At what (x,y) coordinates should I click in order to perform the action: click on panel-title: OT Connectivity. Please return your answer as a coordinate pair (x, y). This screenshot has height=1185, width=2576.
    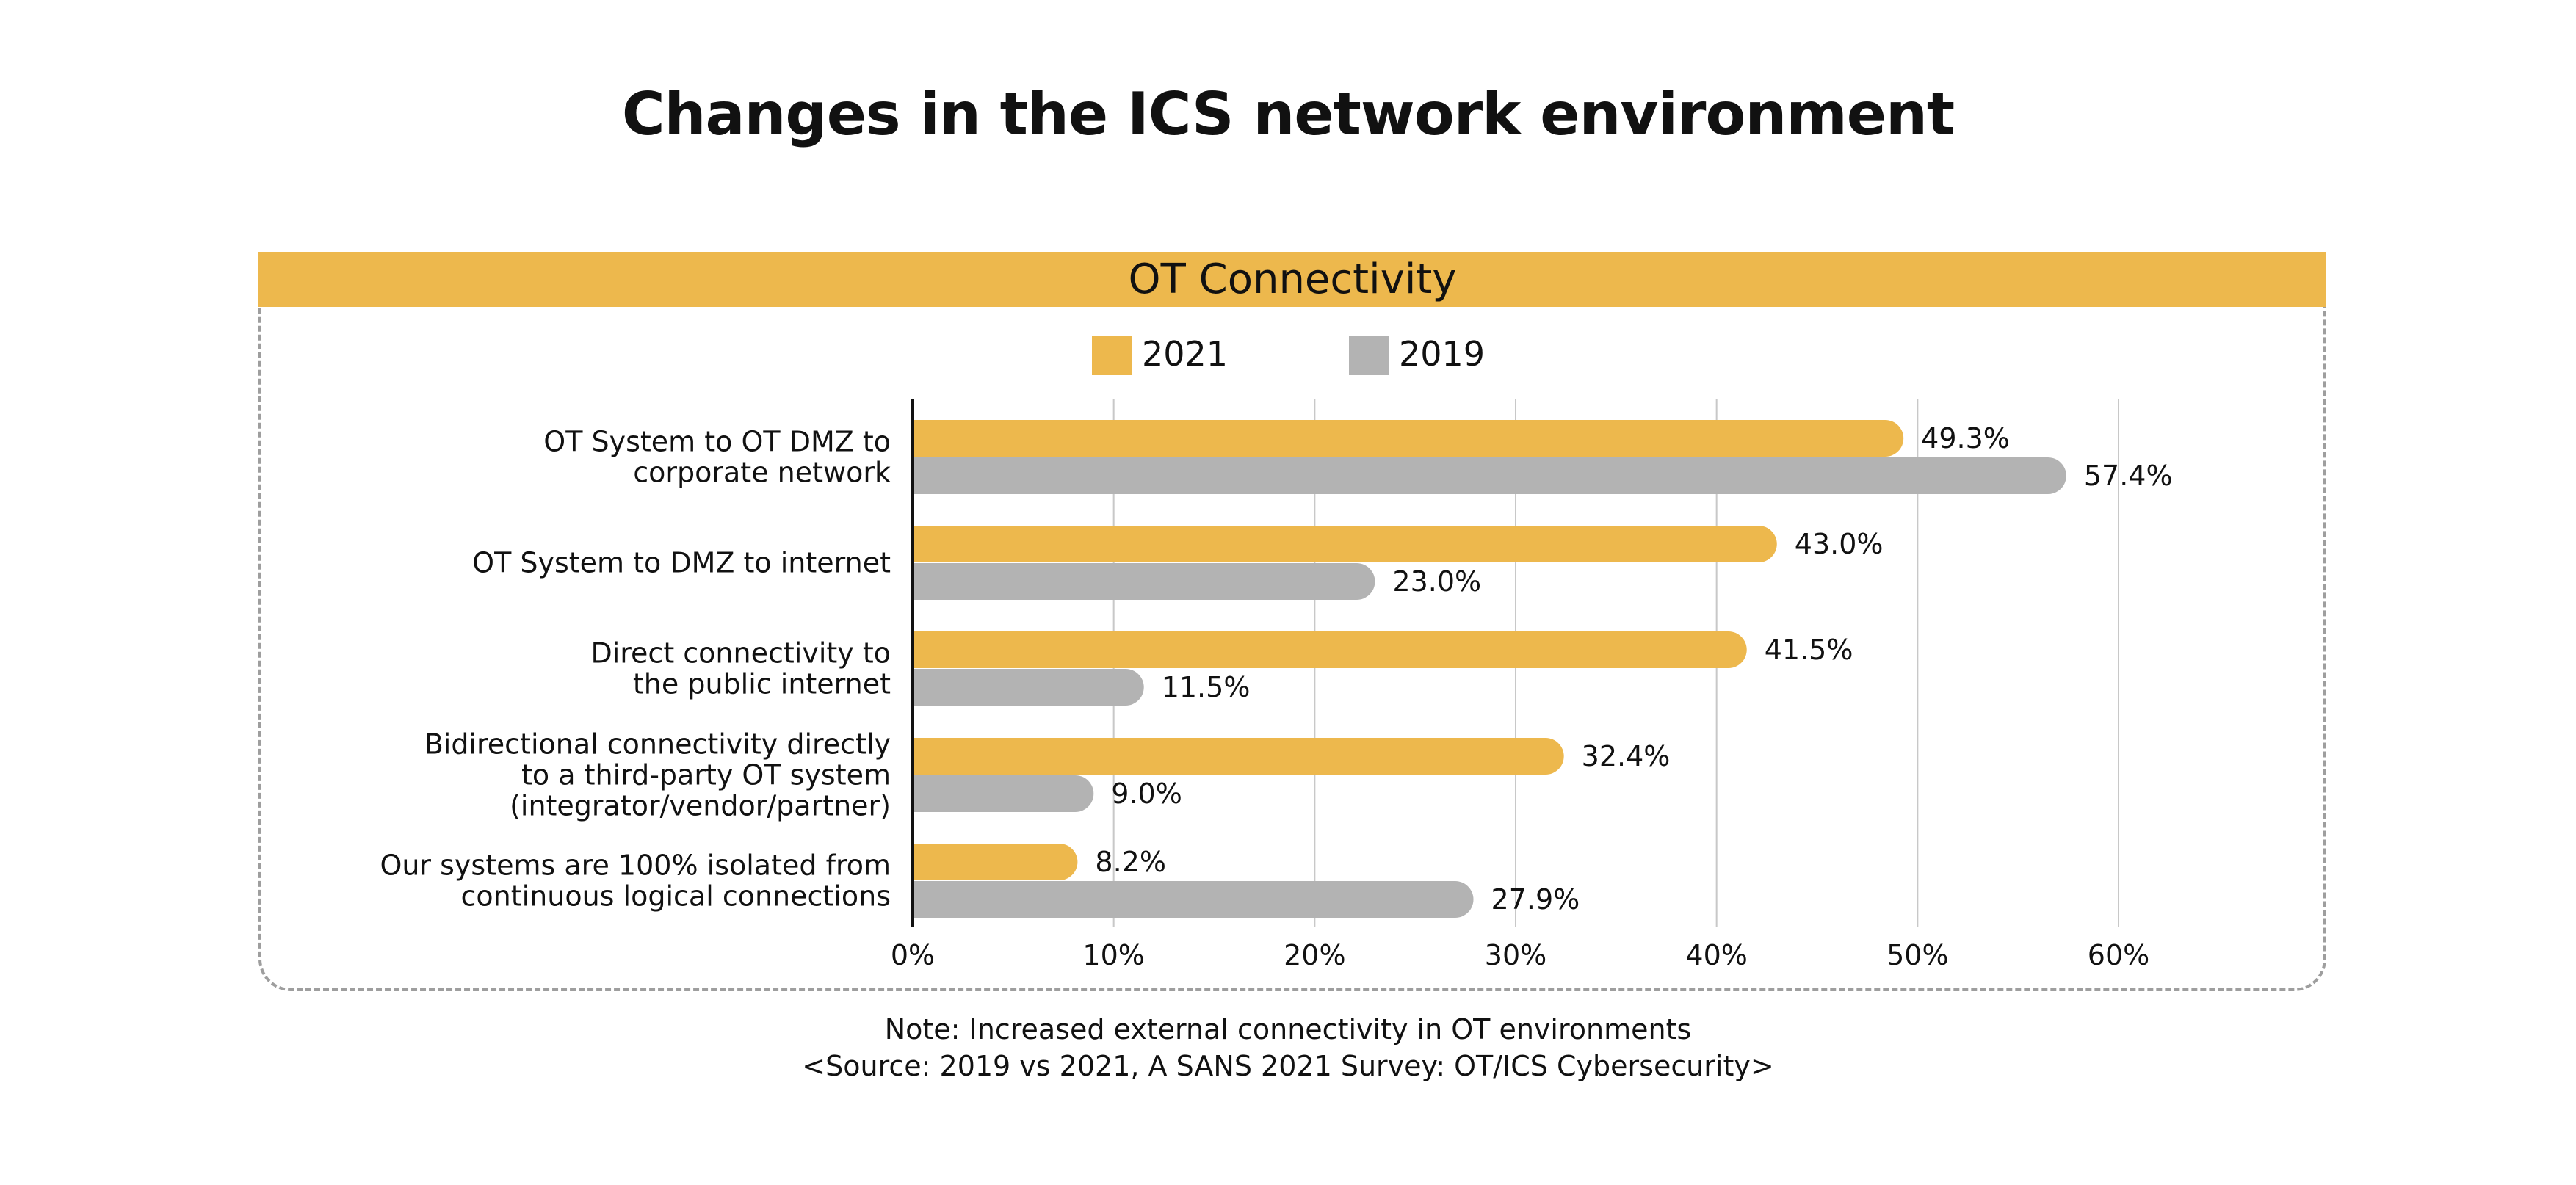
    Looking at the image, I should click on (1292, 279).